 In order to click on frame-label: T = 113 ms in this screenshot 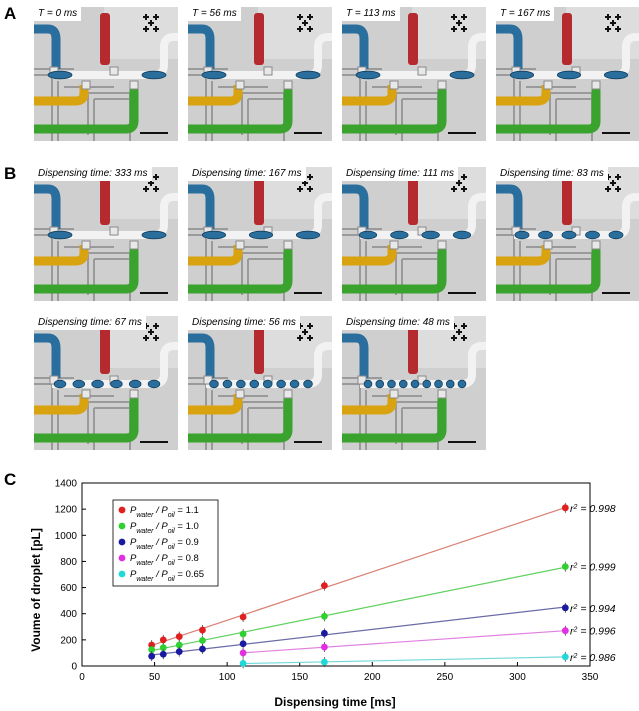, I will do `click(371, 14)`.